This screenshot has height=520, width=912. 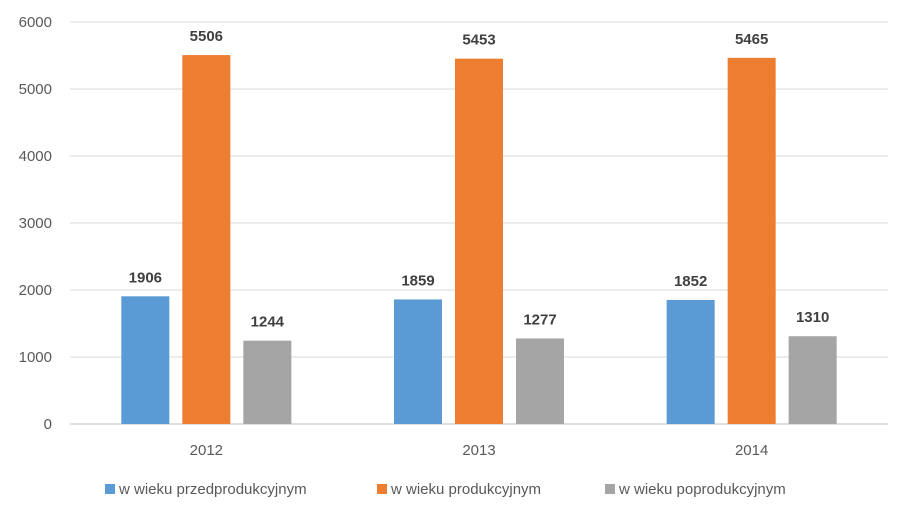 I want to click on data-label: 1277, so click(x=539, y=319).